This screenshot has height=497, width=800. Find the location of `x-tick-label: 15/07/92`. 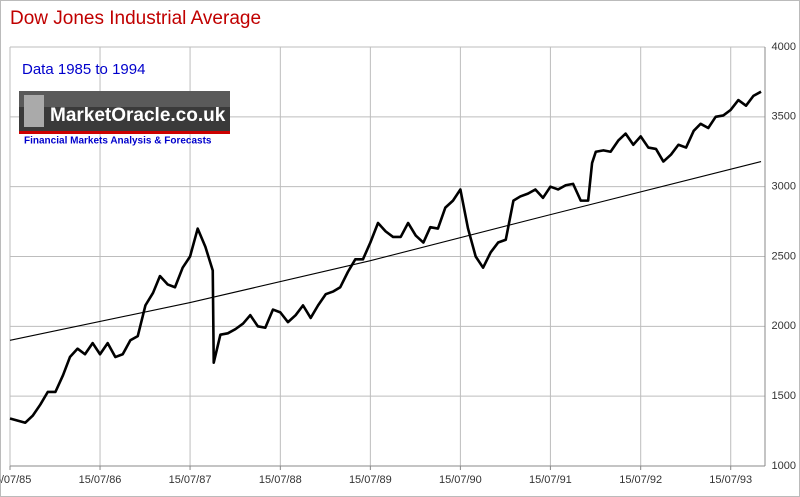

x-tick-label: 15/07/92 is located at coordinates (640, 480).